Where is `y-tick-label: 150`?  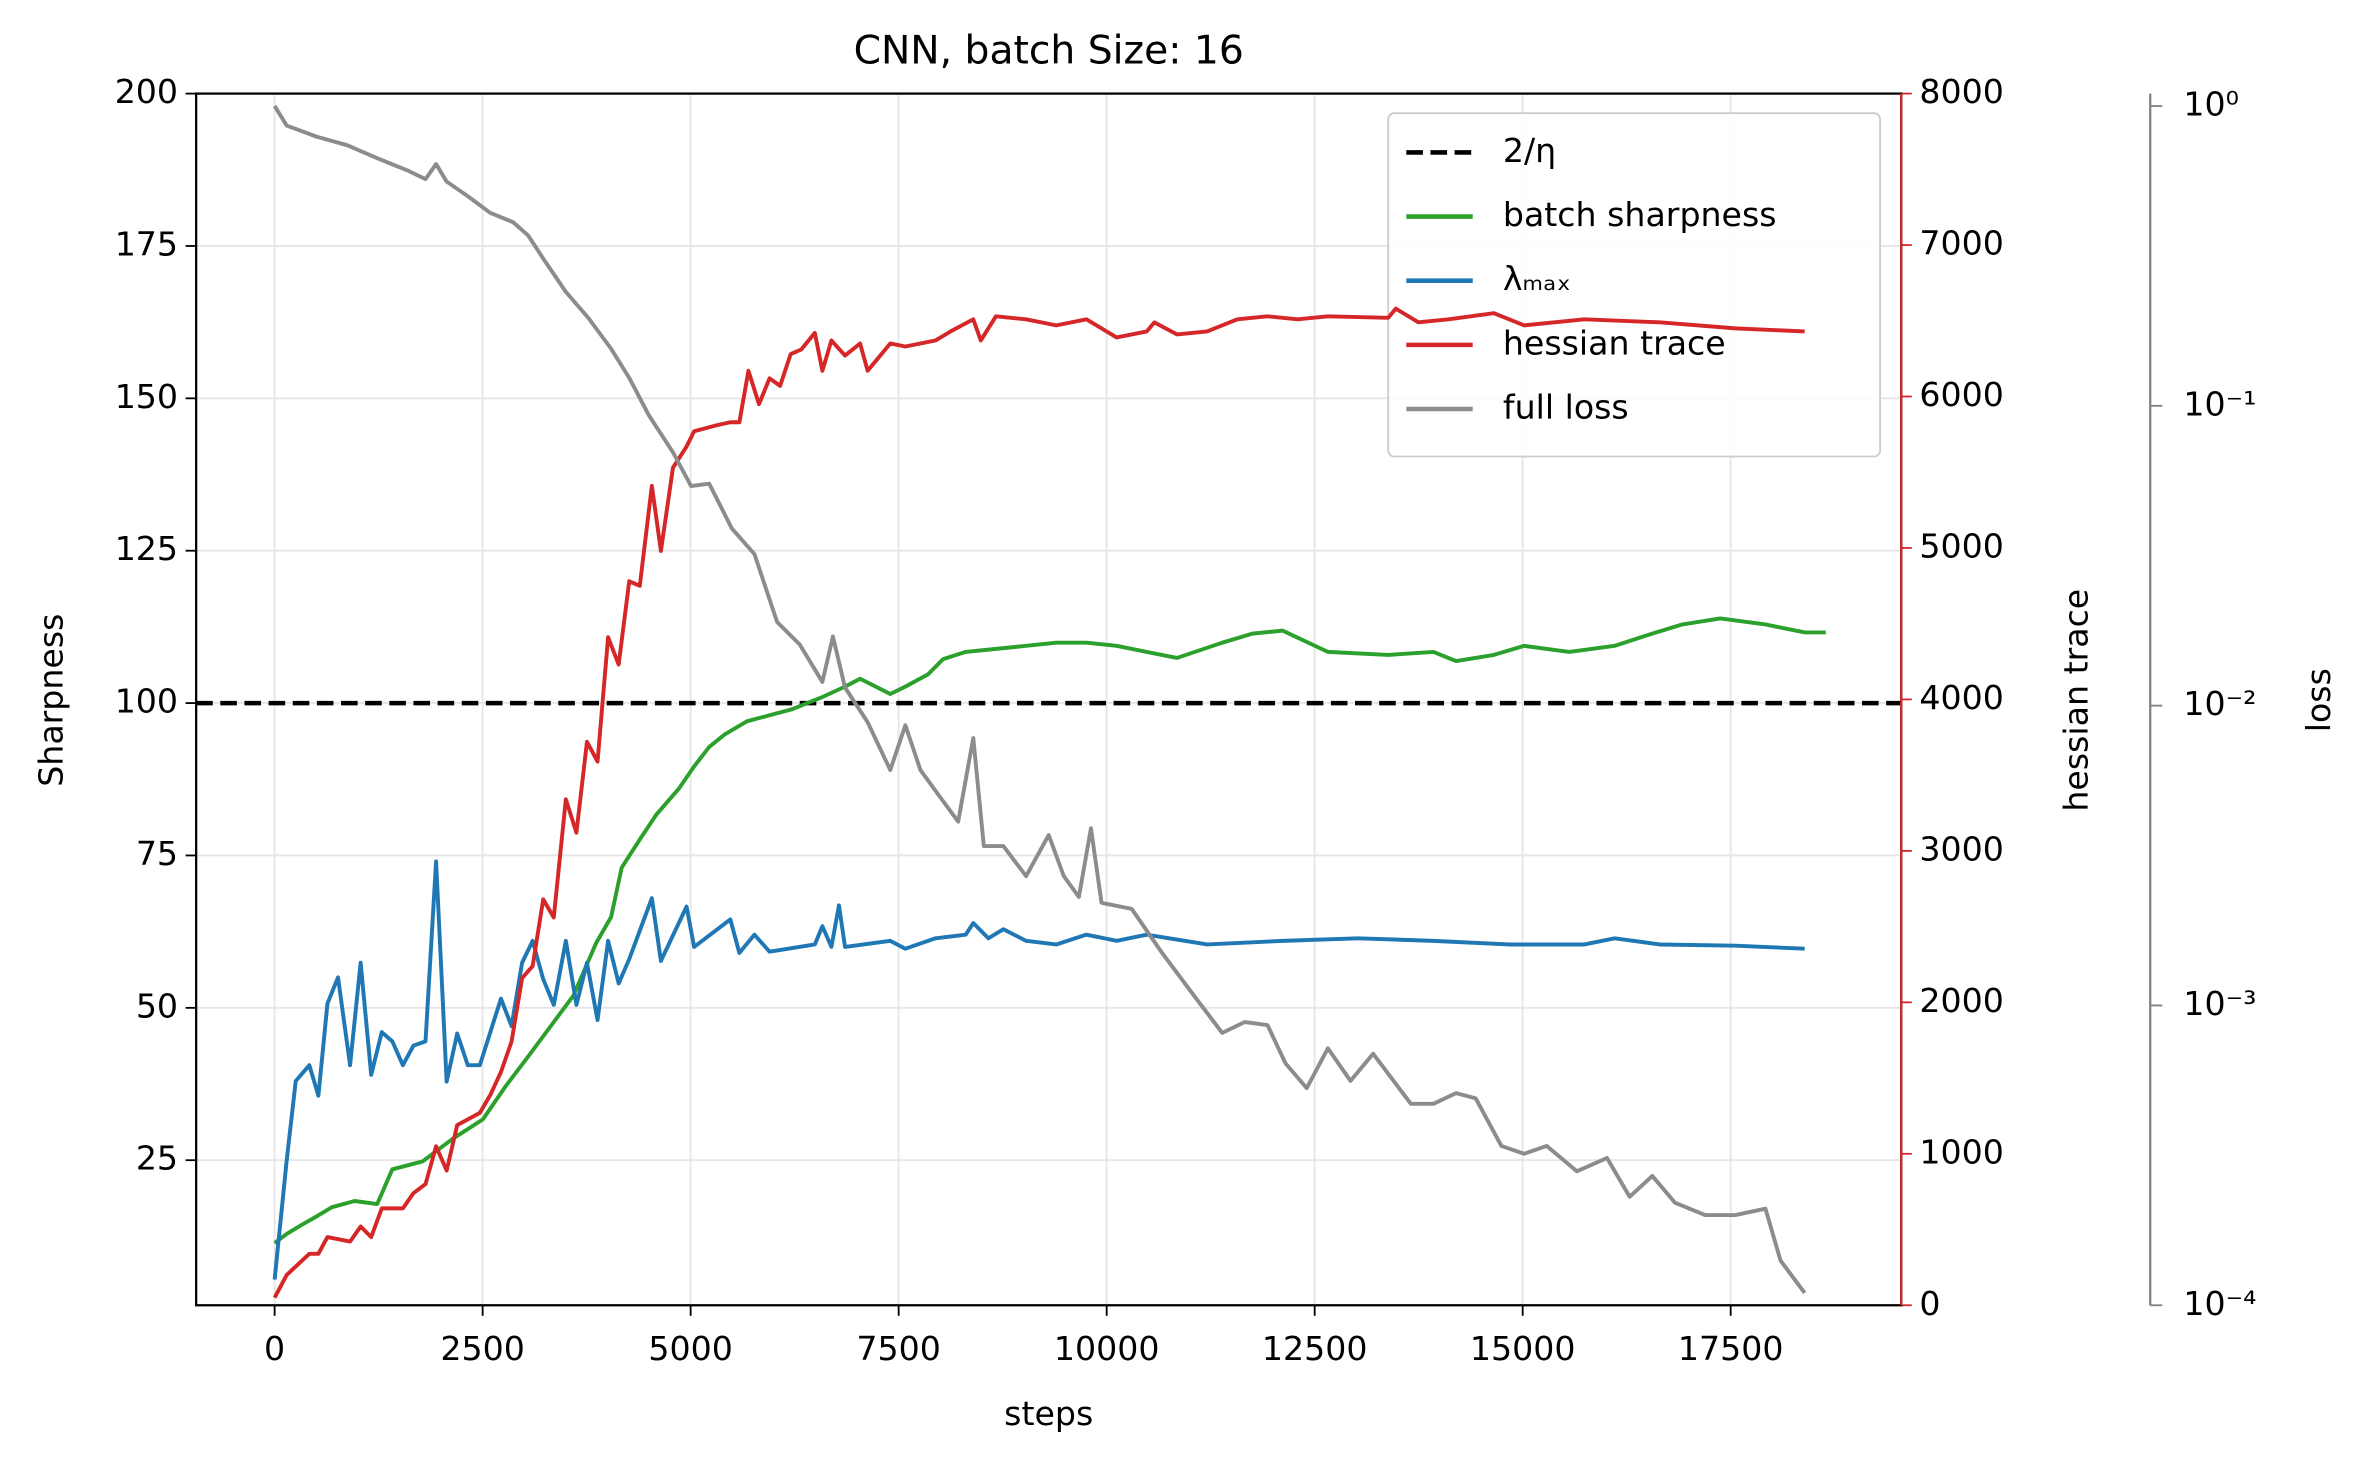
y-tick-label: 150 is located at coordinates (146, 396).